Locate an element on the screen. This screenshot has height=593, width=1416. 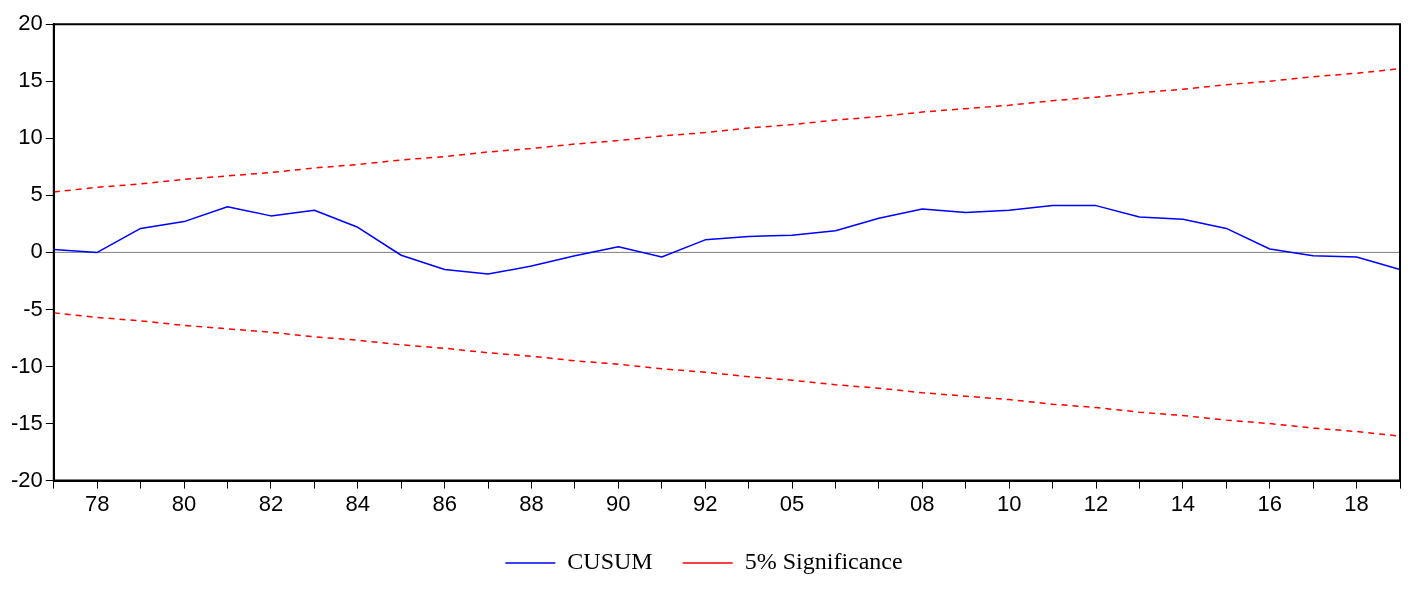
x-tick-label: 92 is located at coordinates (705, 503).